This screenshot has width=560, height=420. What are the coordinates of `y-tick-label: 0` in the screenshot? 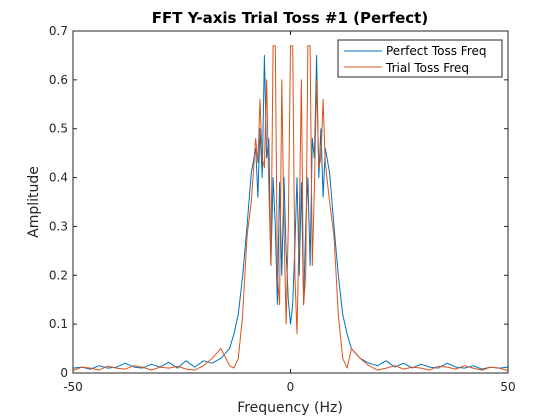 It's located at (64, 373).